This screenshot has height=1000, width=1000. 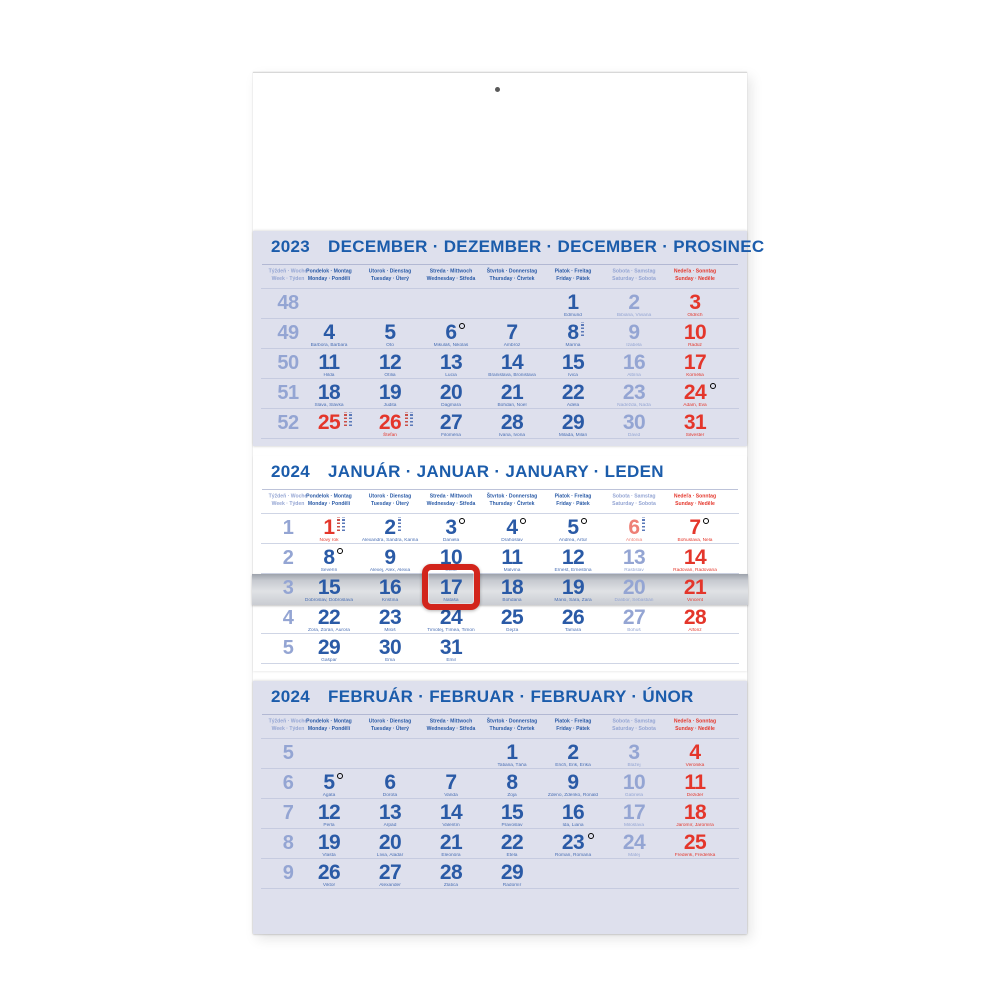 What do you see at coordinates (390, 529) in the screenshot?
I see `day-cell: 2 Alexandra, Sandra, Karina` at bounding box center [390, 529].